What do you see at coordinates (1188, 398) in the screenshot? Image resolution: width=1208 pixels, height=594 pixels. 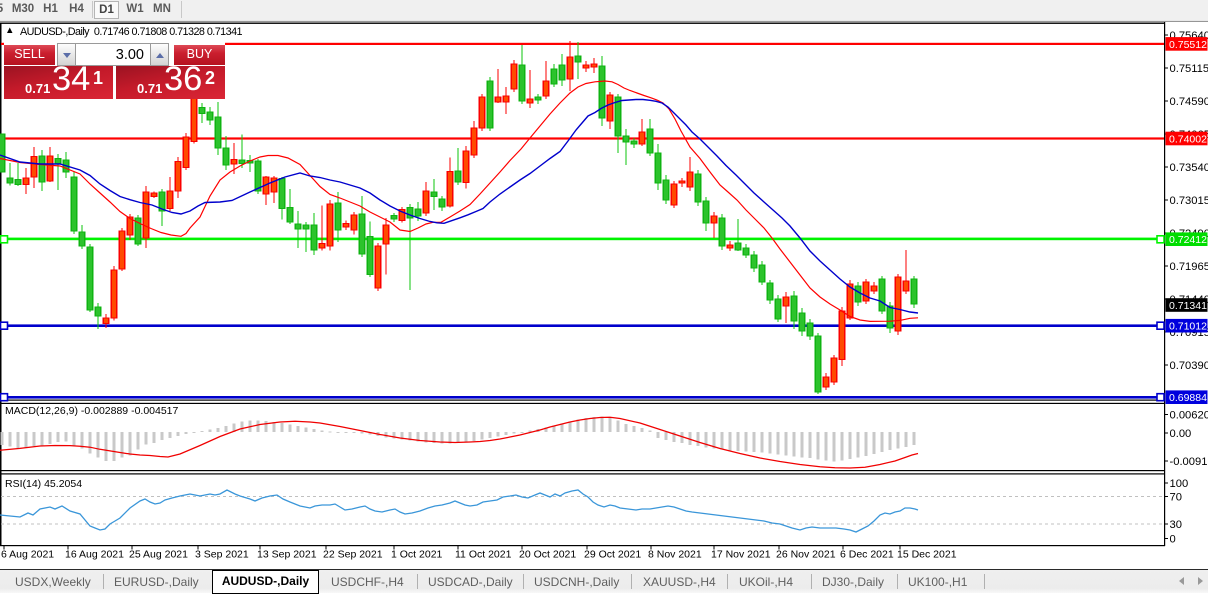 I see `svg-text: 0.69884` at bounding box center [1188, 398].